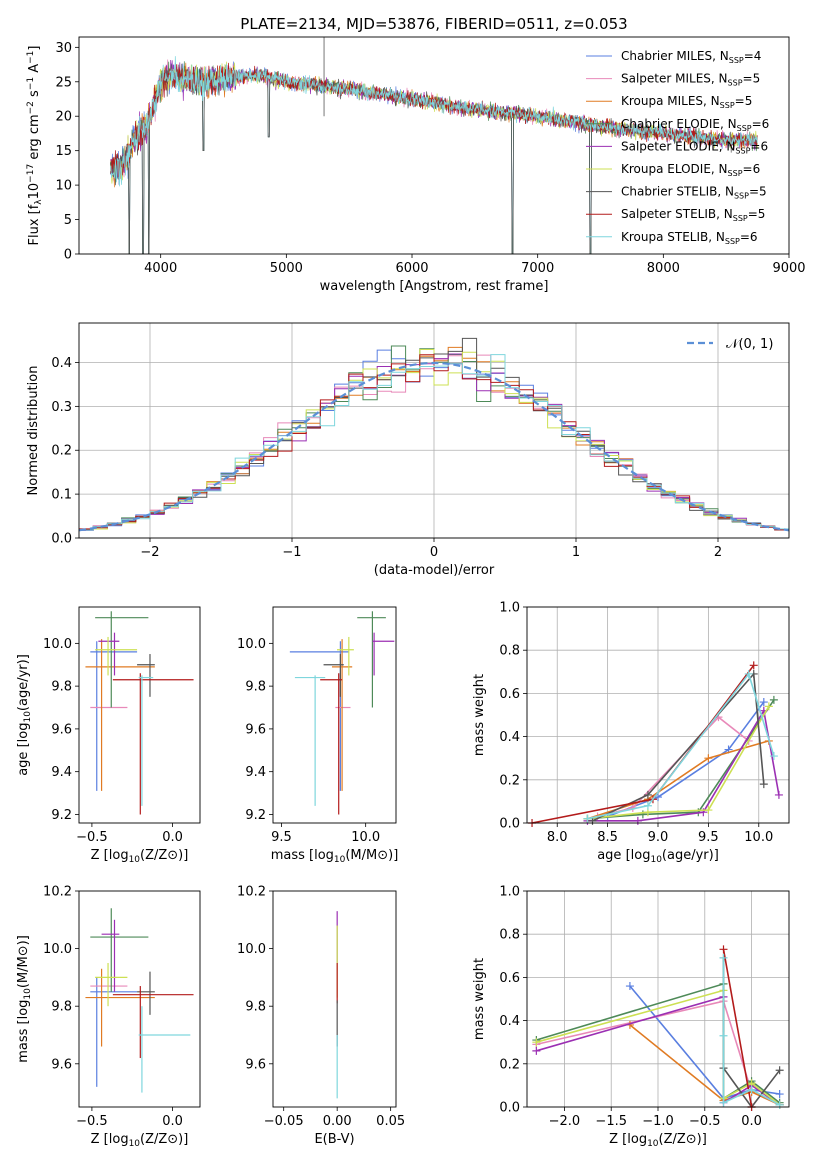 The height and width of the screenshot is (1170, 819). I want to click on tick-label-x: 6000, so click(411, 268).